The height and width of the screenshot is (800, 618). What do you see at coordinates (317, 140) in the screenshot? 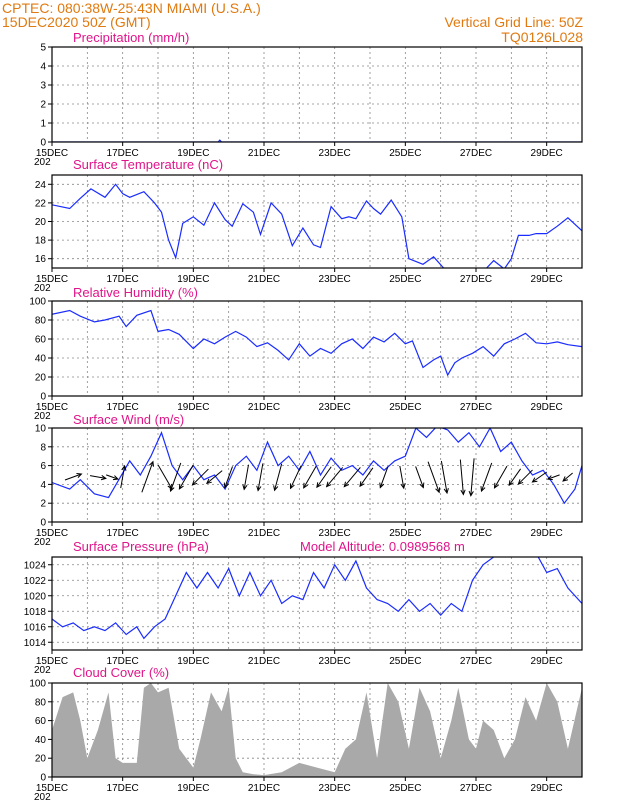
I see `precip-line` at bounding box center [317, 140].